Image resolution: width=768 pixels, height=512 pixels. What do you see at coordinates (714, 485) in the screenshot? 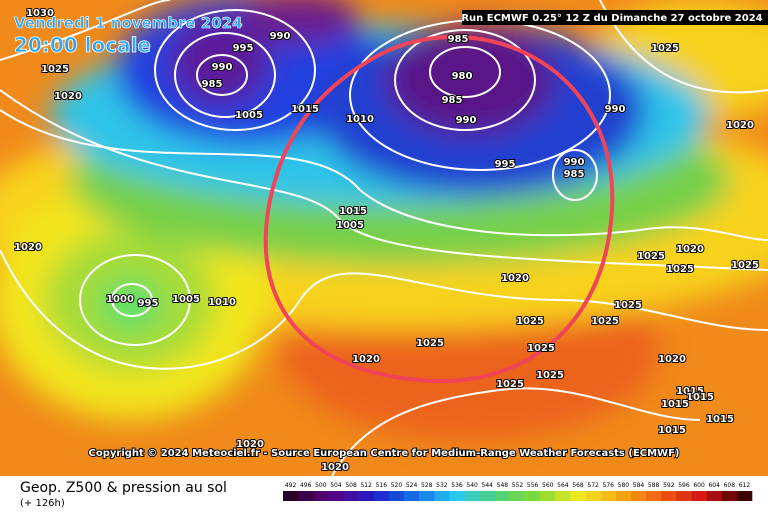
I see `colorbar-tick-label: 604` at bounding box center [714, 485].